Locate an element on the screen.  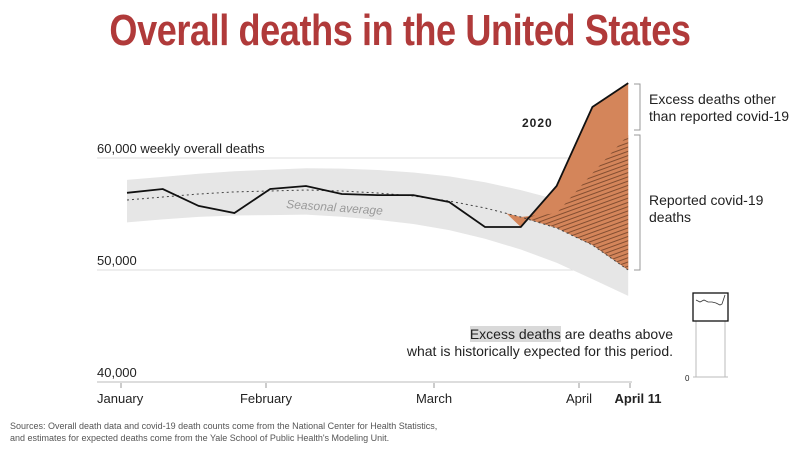
y-tick-label: 40,000 is located at coordinates (117, 372).